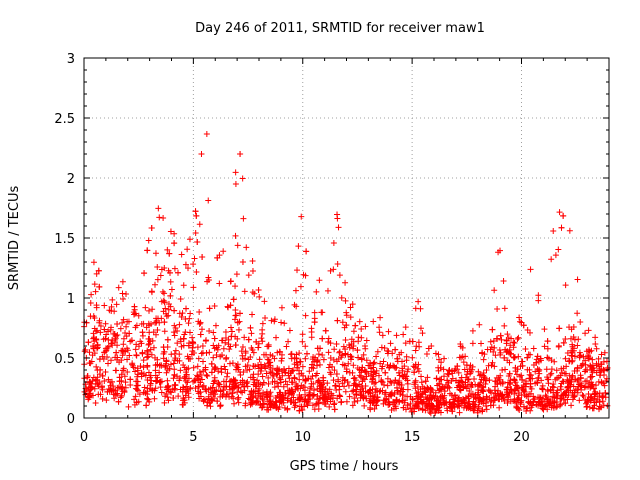  What do you see at coordinates (64, 359) in the screenshot?
I see `y-tick-label: 0.5` at bounding box center [64, 359].